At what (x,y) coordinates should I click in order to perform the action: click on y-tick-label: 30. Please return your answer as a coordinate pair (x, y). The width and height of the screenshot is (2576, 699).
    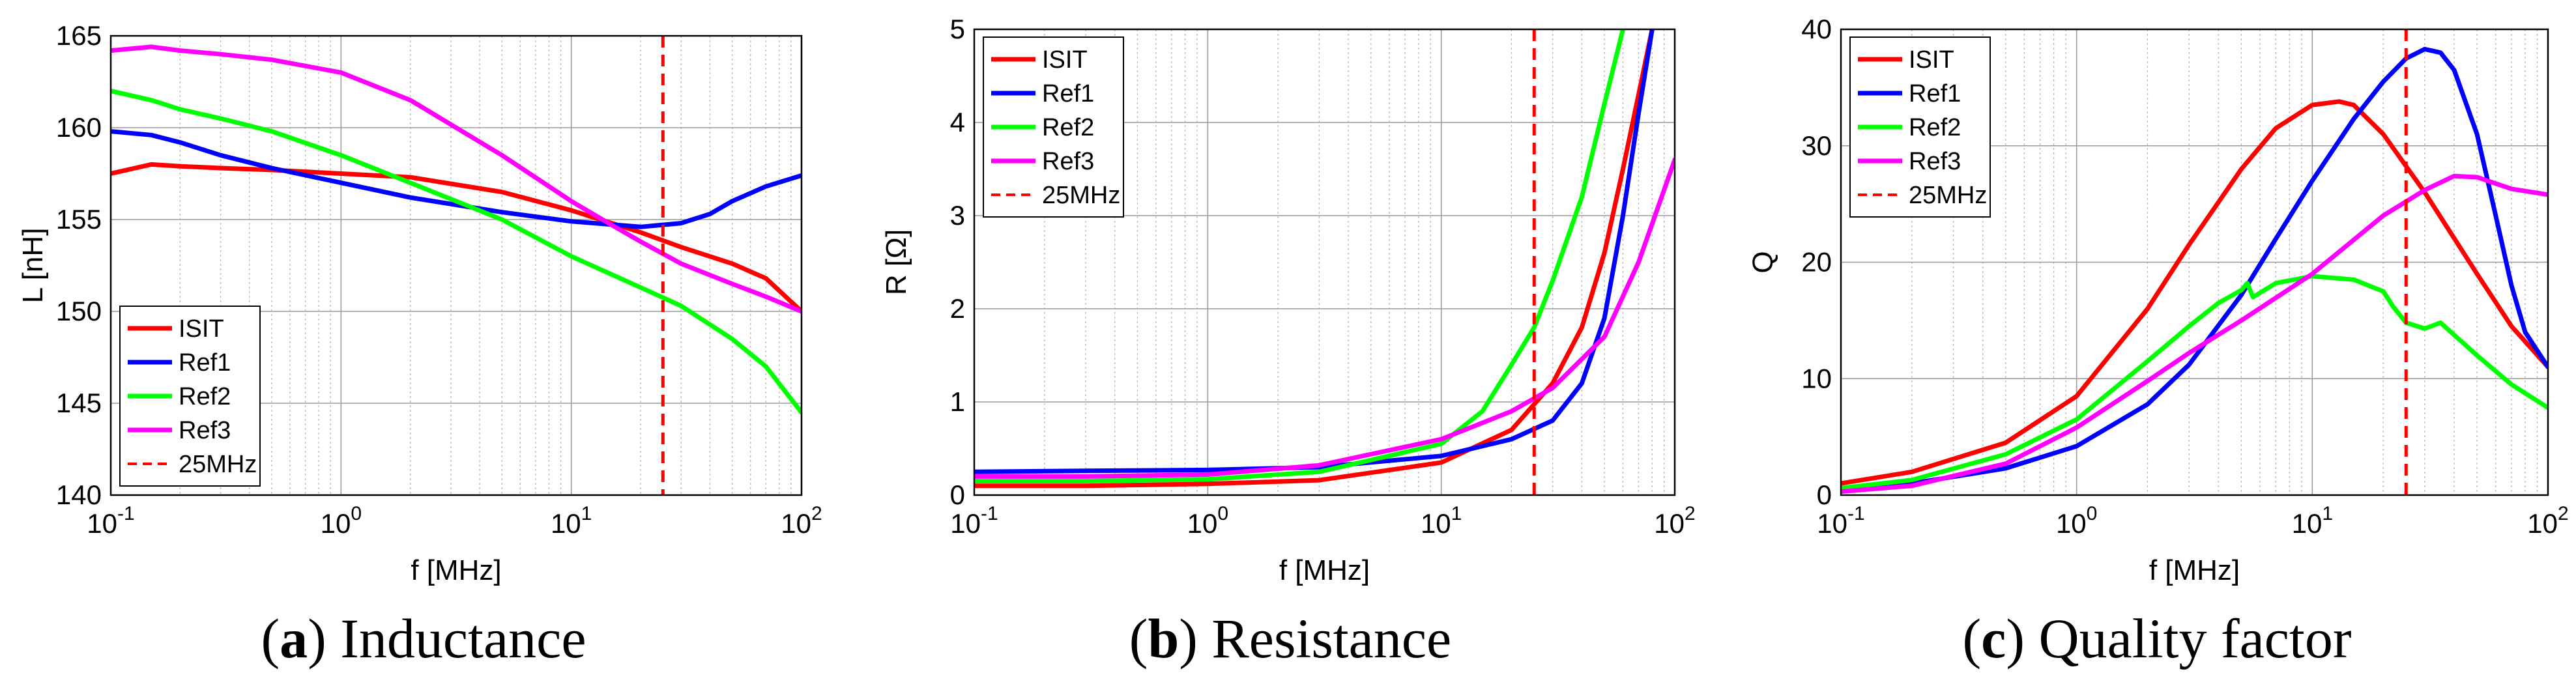
    Looking at the image, I should click on (1816, 146).